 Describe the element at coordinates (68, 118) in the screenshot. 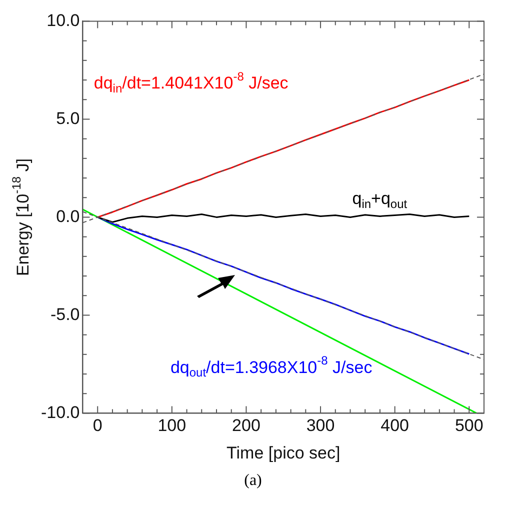

I see `y-tick-label: 5.0` at that location.